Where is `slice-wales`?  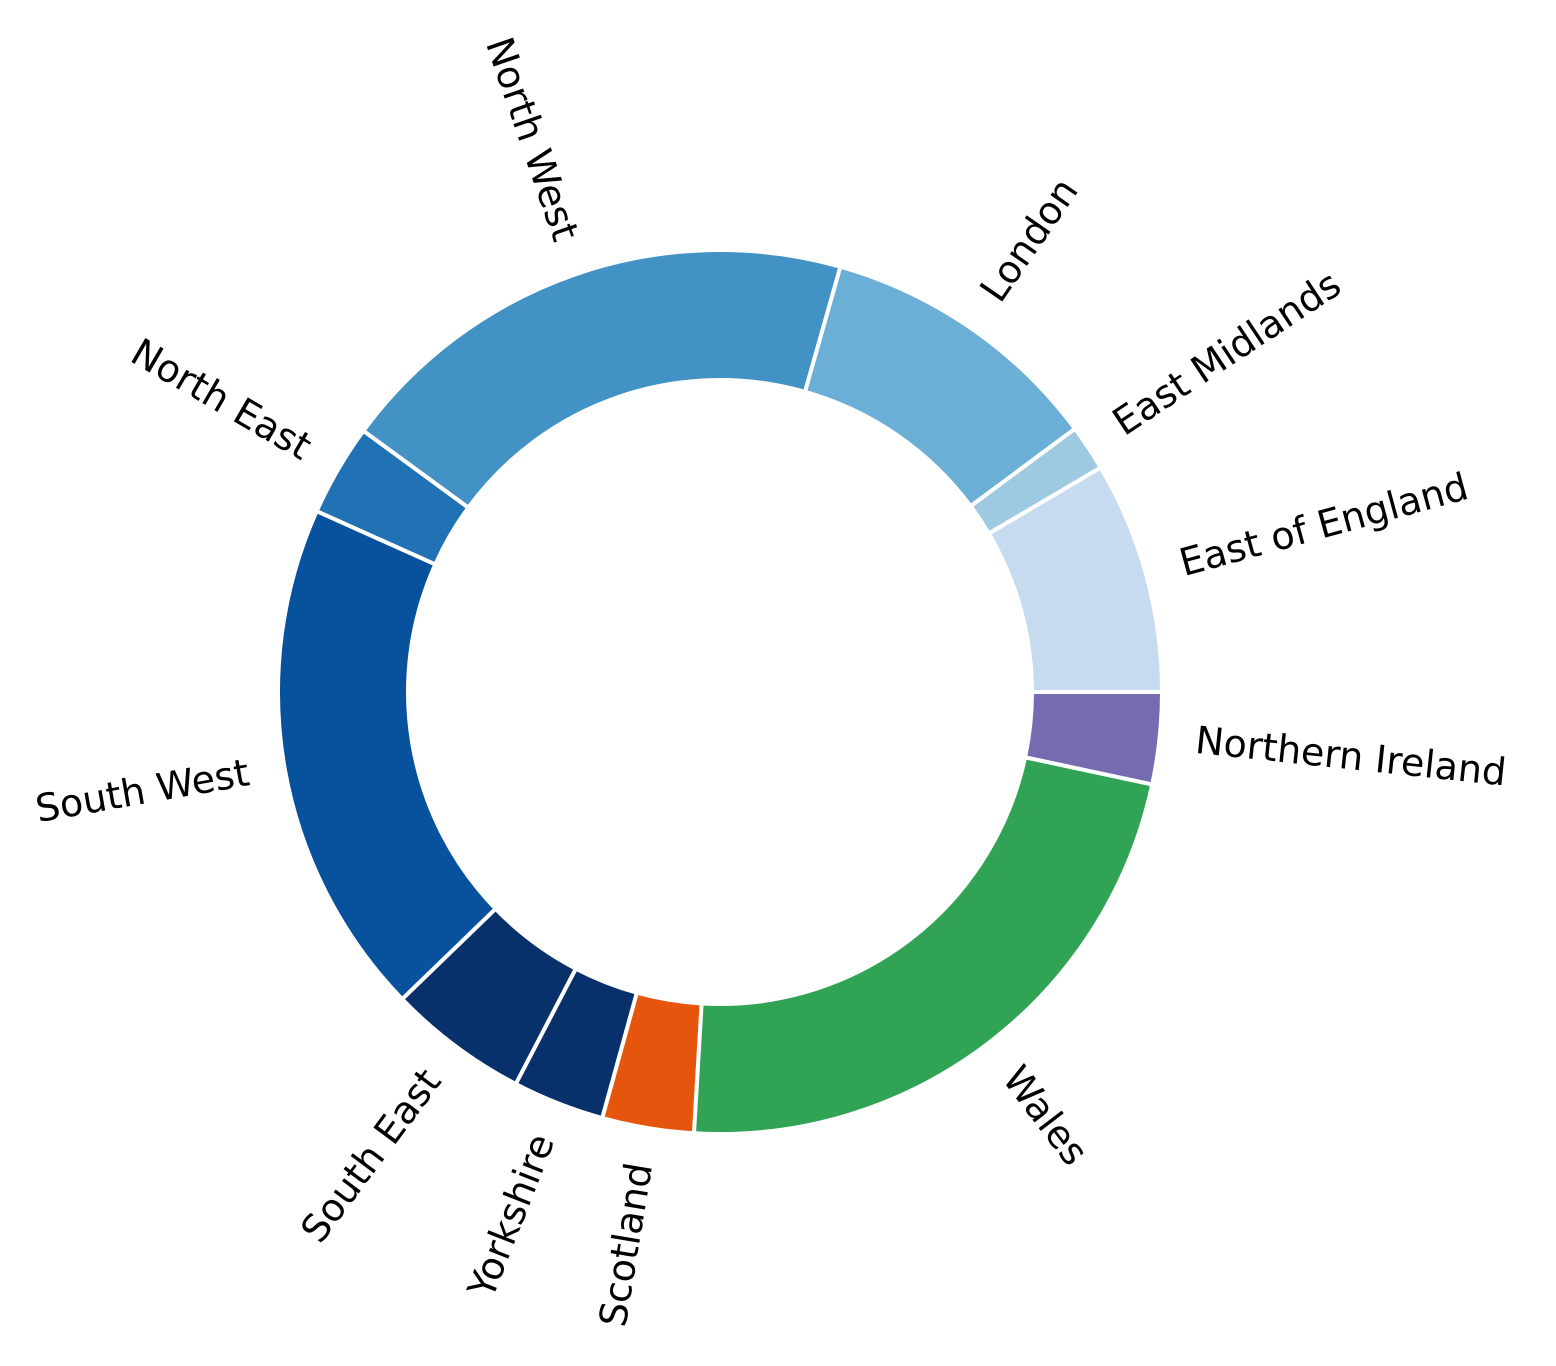
slice-wales is located at coordinates (923, 945).